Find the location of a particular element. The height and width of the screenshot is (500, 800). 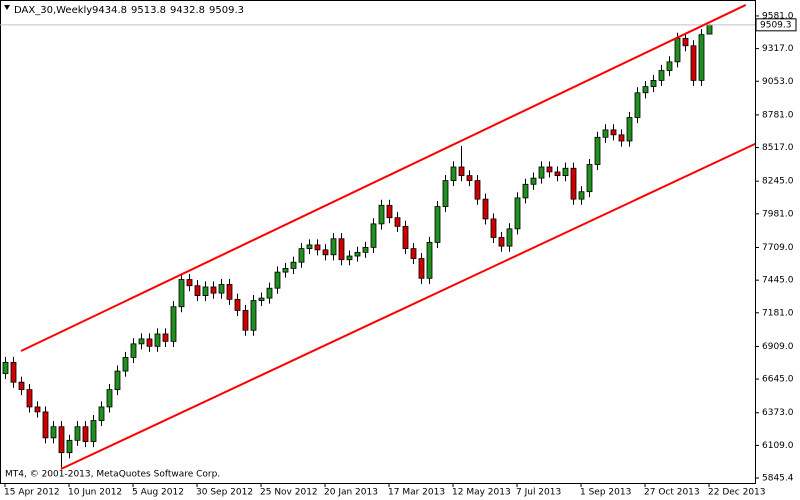

y-tick-label: 9581.0 is located at coordinates (778, 16).